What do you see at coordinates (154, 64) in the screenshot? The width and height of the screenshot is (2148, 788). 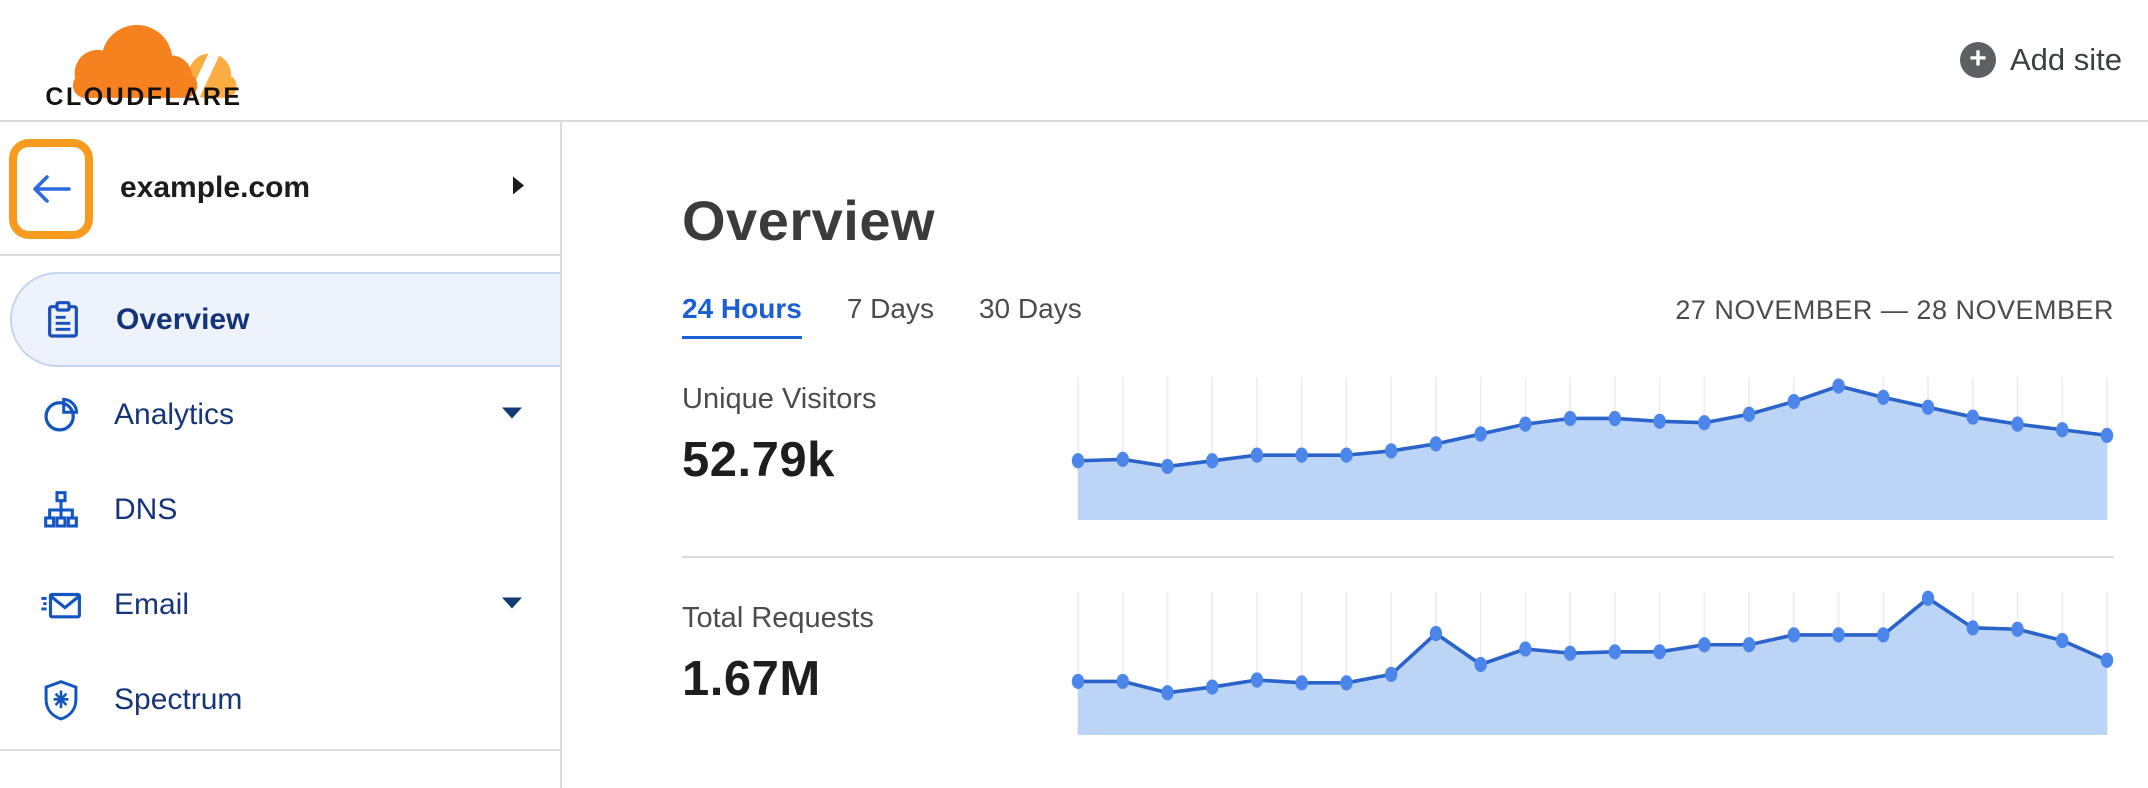 I see `cloudflare-cloud-icon` at bounding box center [154, 64].